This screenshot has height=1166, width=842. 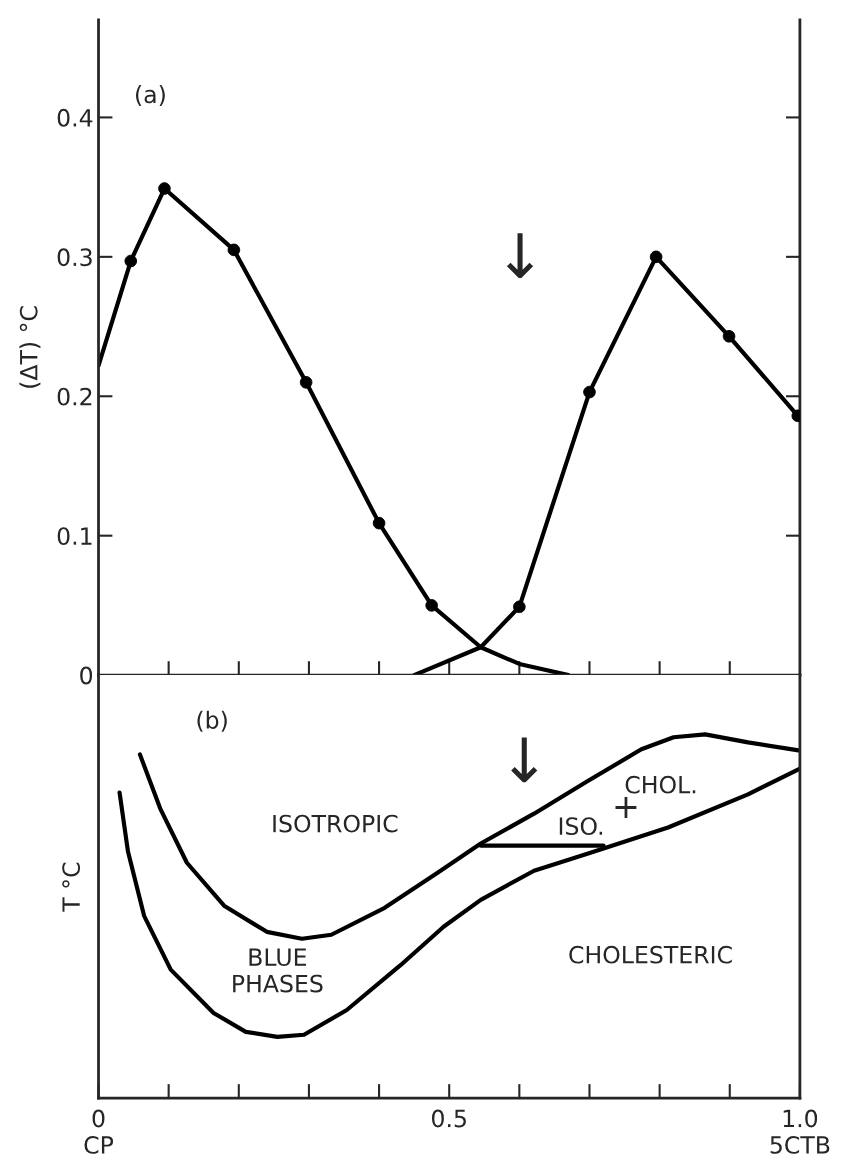 I want to click on y-axis-title: T °C, so click(x=71, y=887).